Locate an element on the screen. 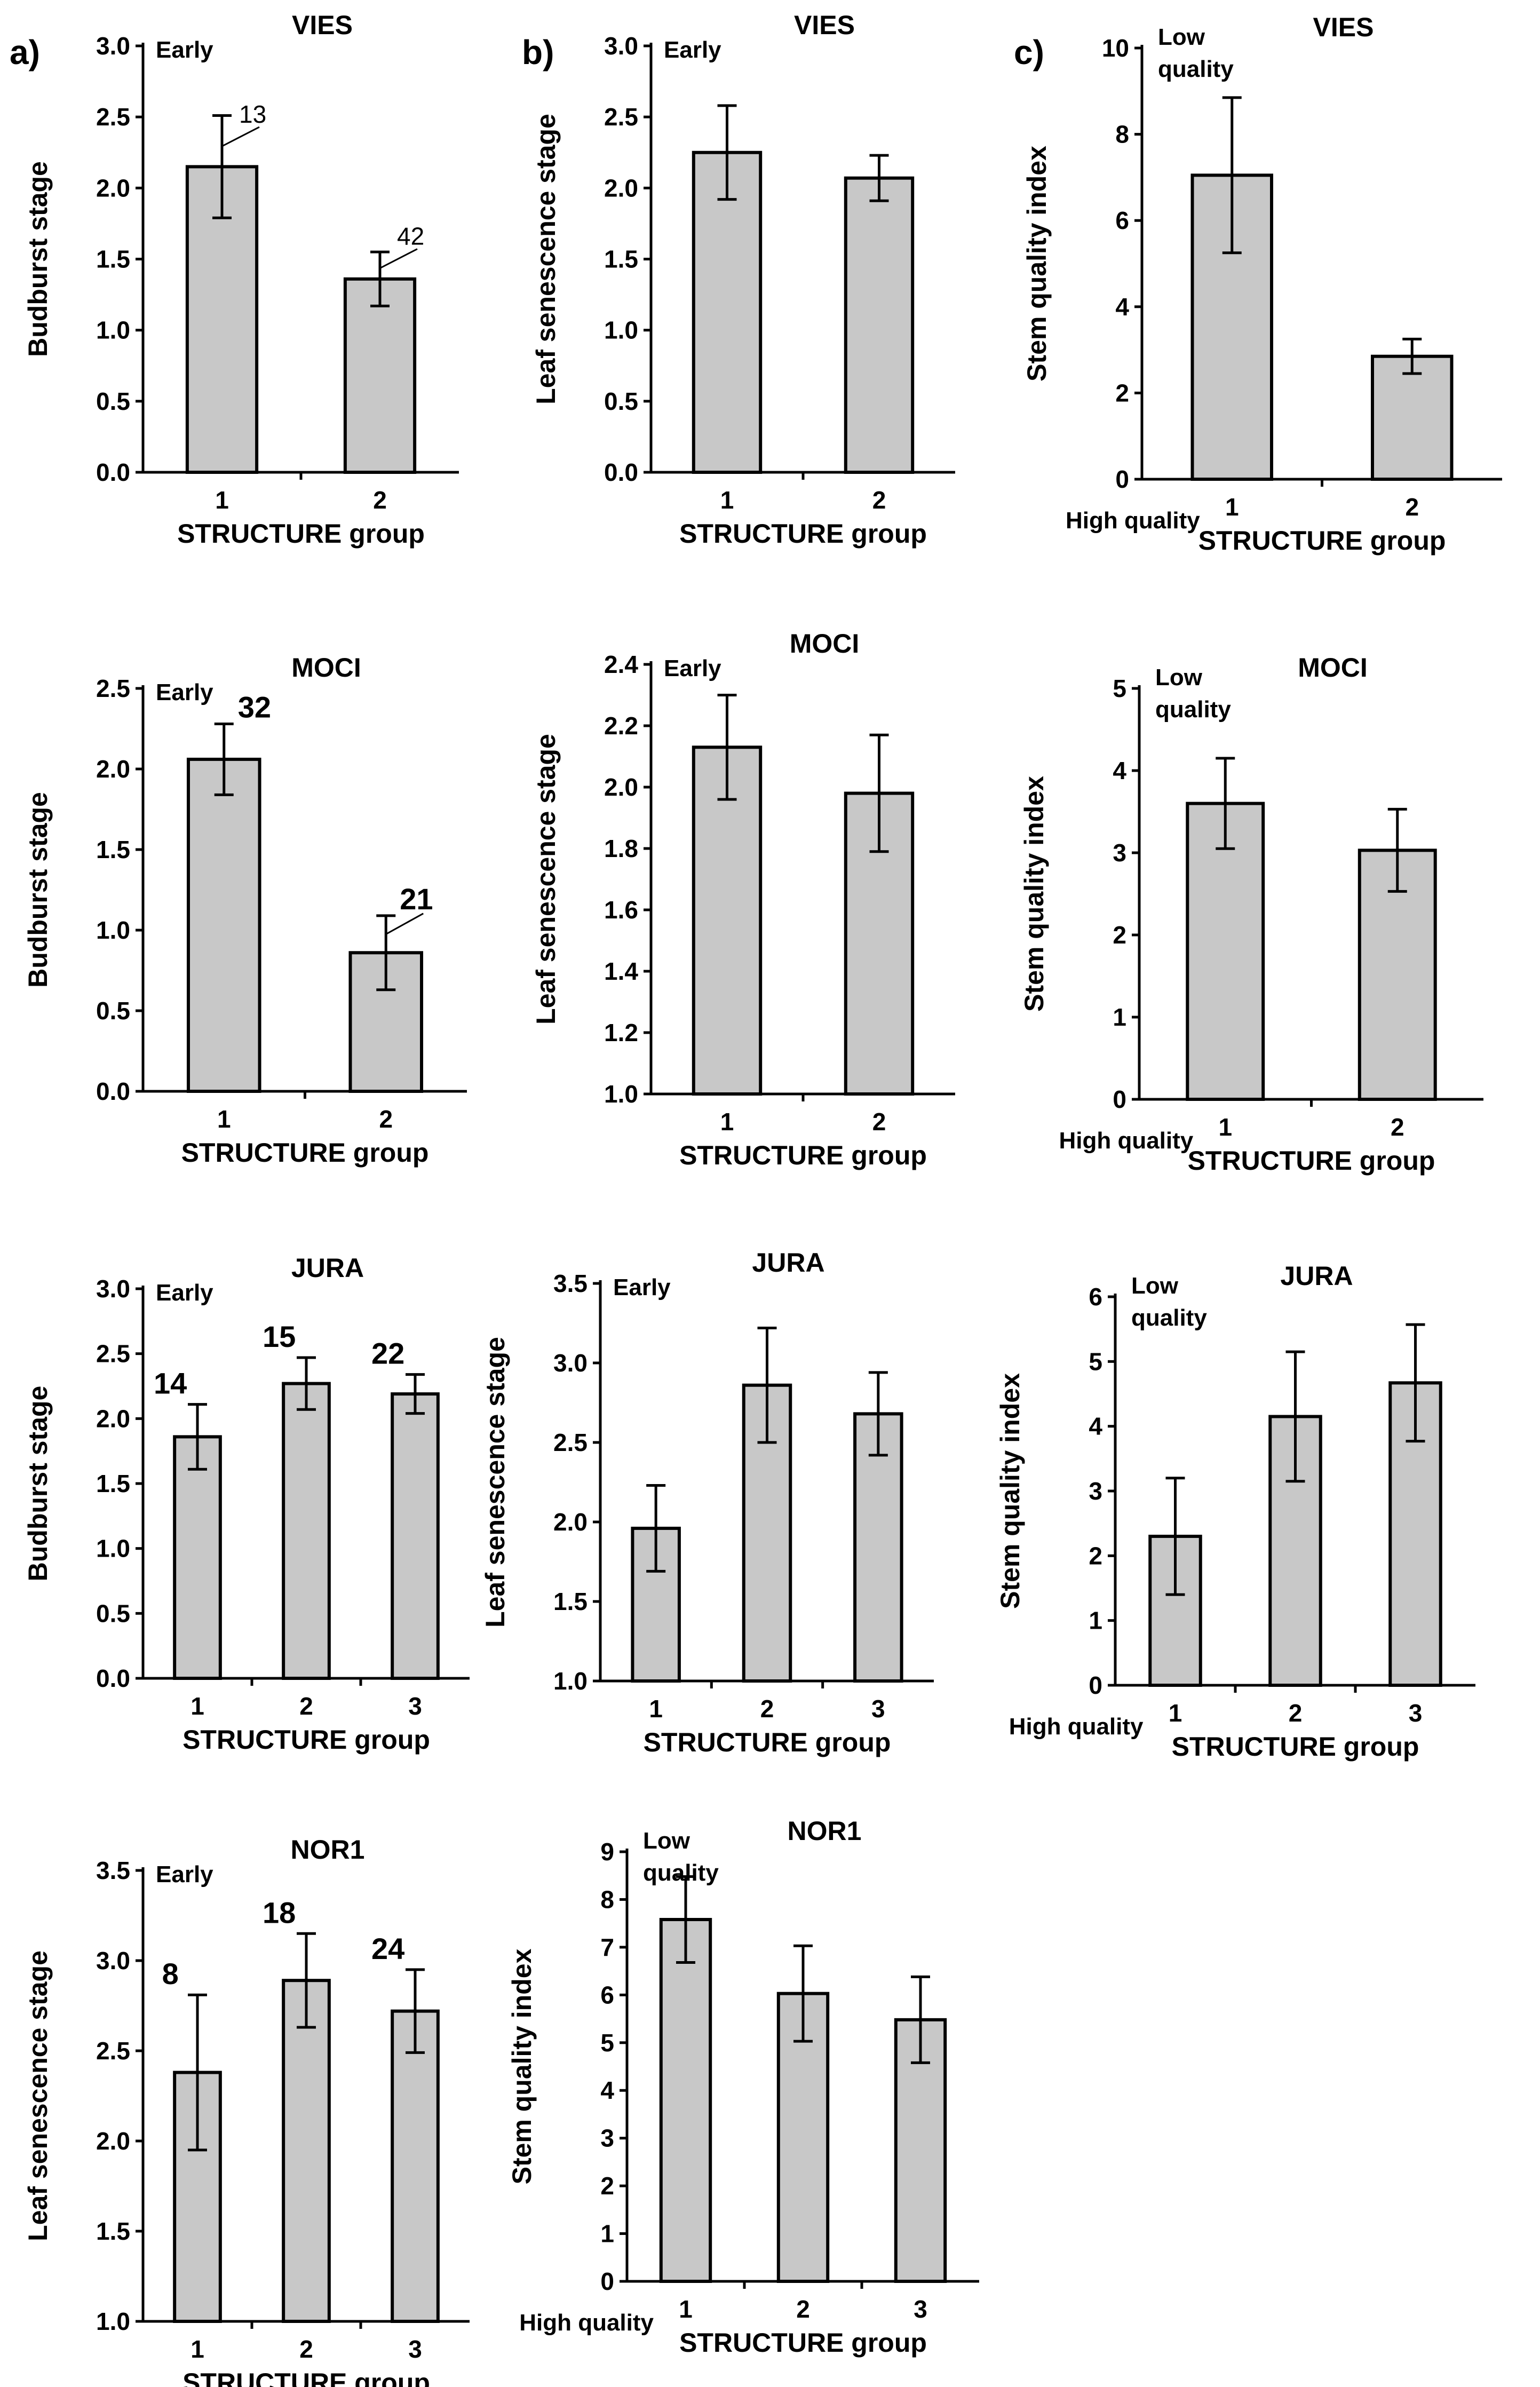 The image size is (1540, 2387). chart-title: NOR1 is located at coordinates (825, 1831).